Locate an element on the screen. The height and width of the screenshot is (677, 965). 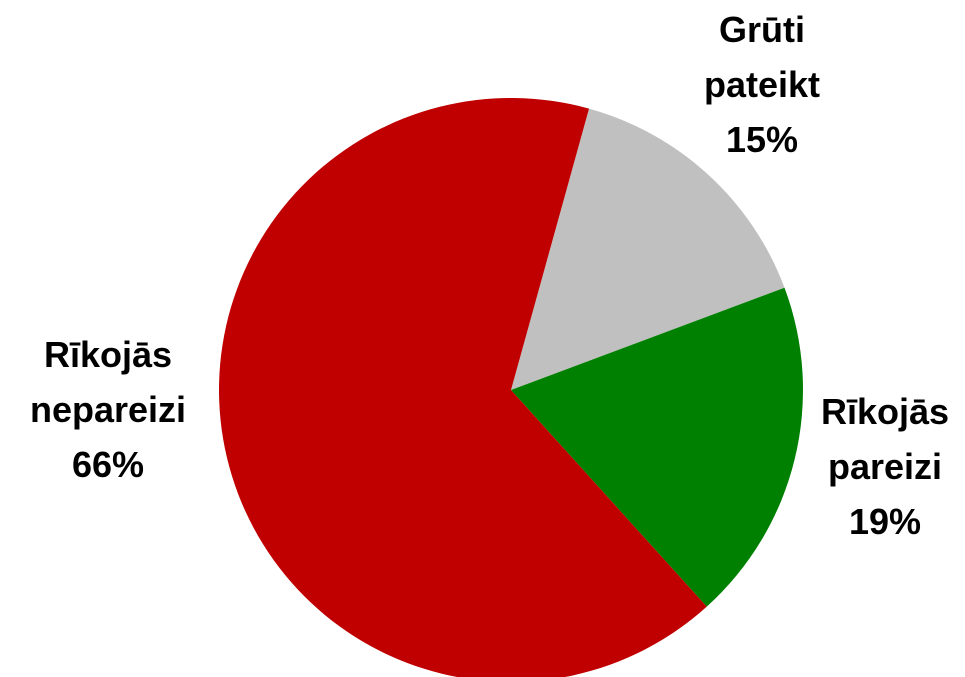
category-label: Rīkojās pareizi is located at coordinates (885, 439).